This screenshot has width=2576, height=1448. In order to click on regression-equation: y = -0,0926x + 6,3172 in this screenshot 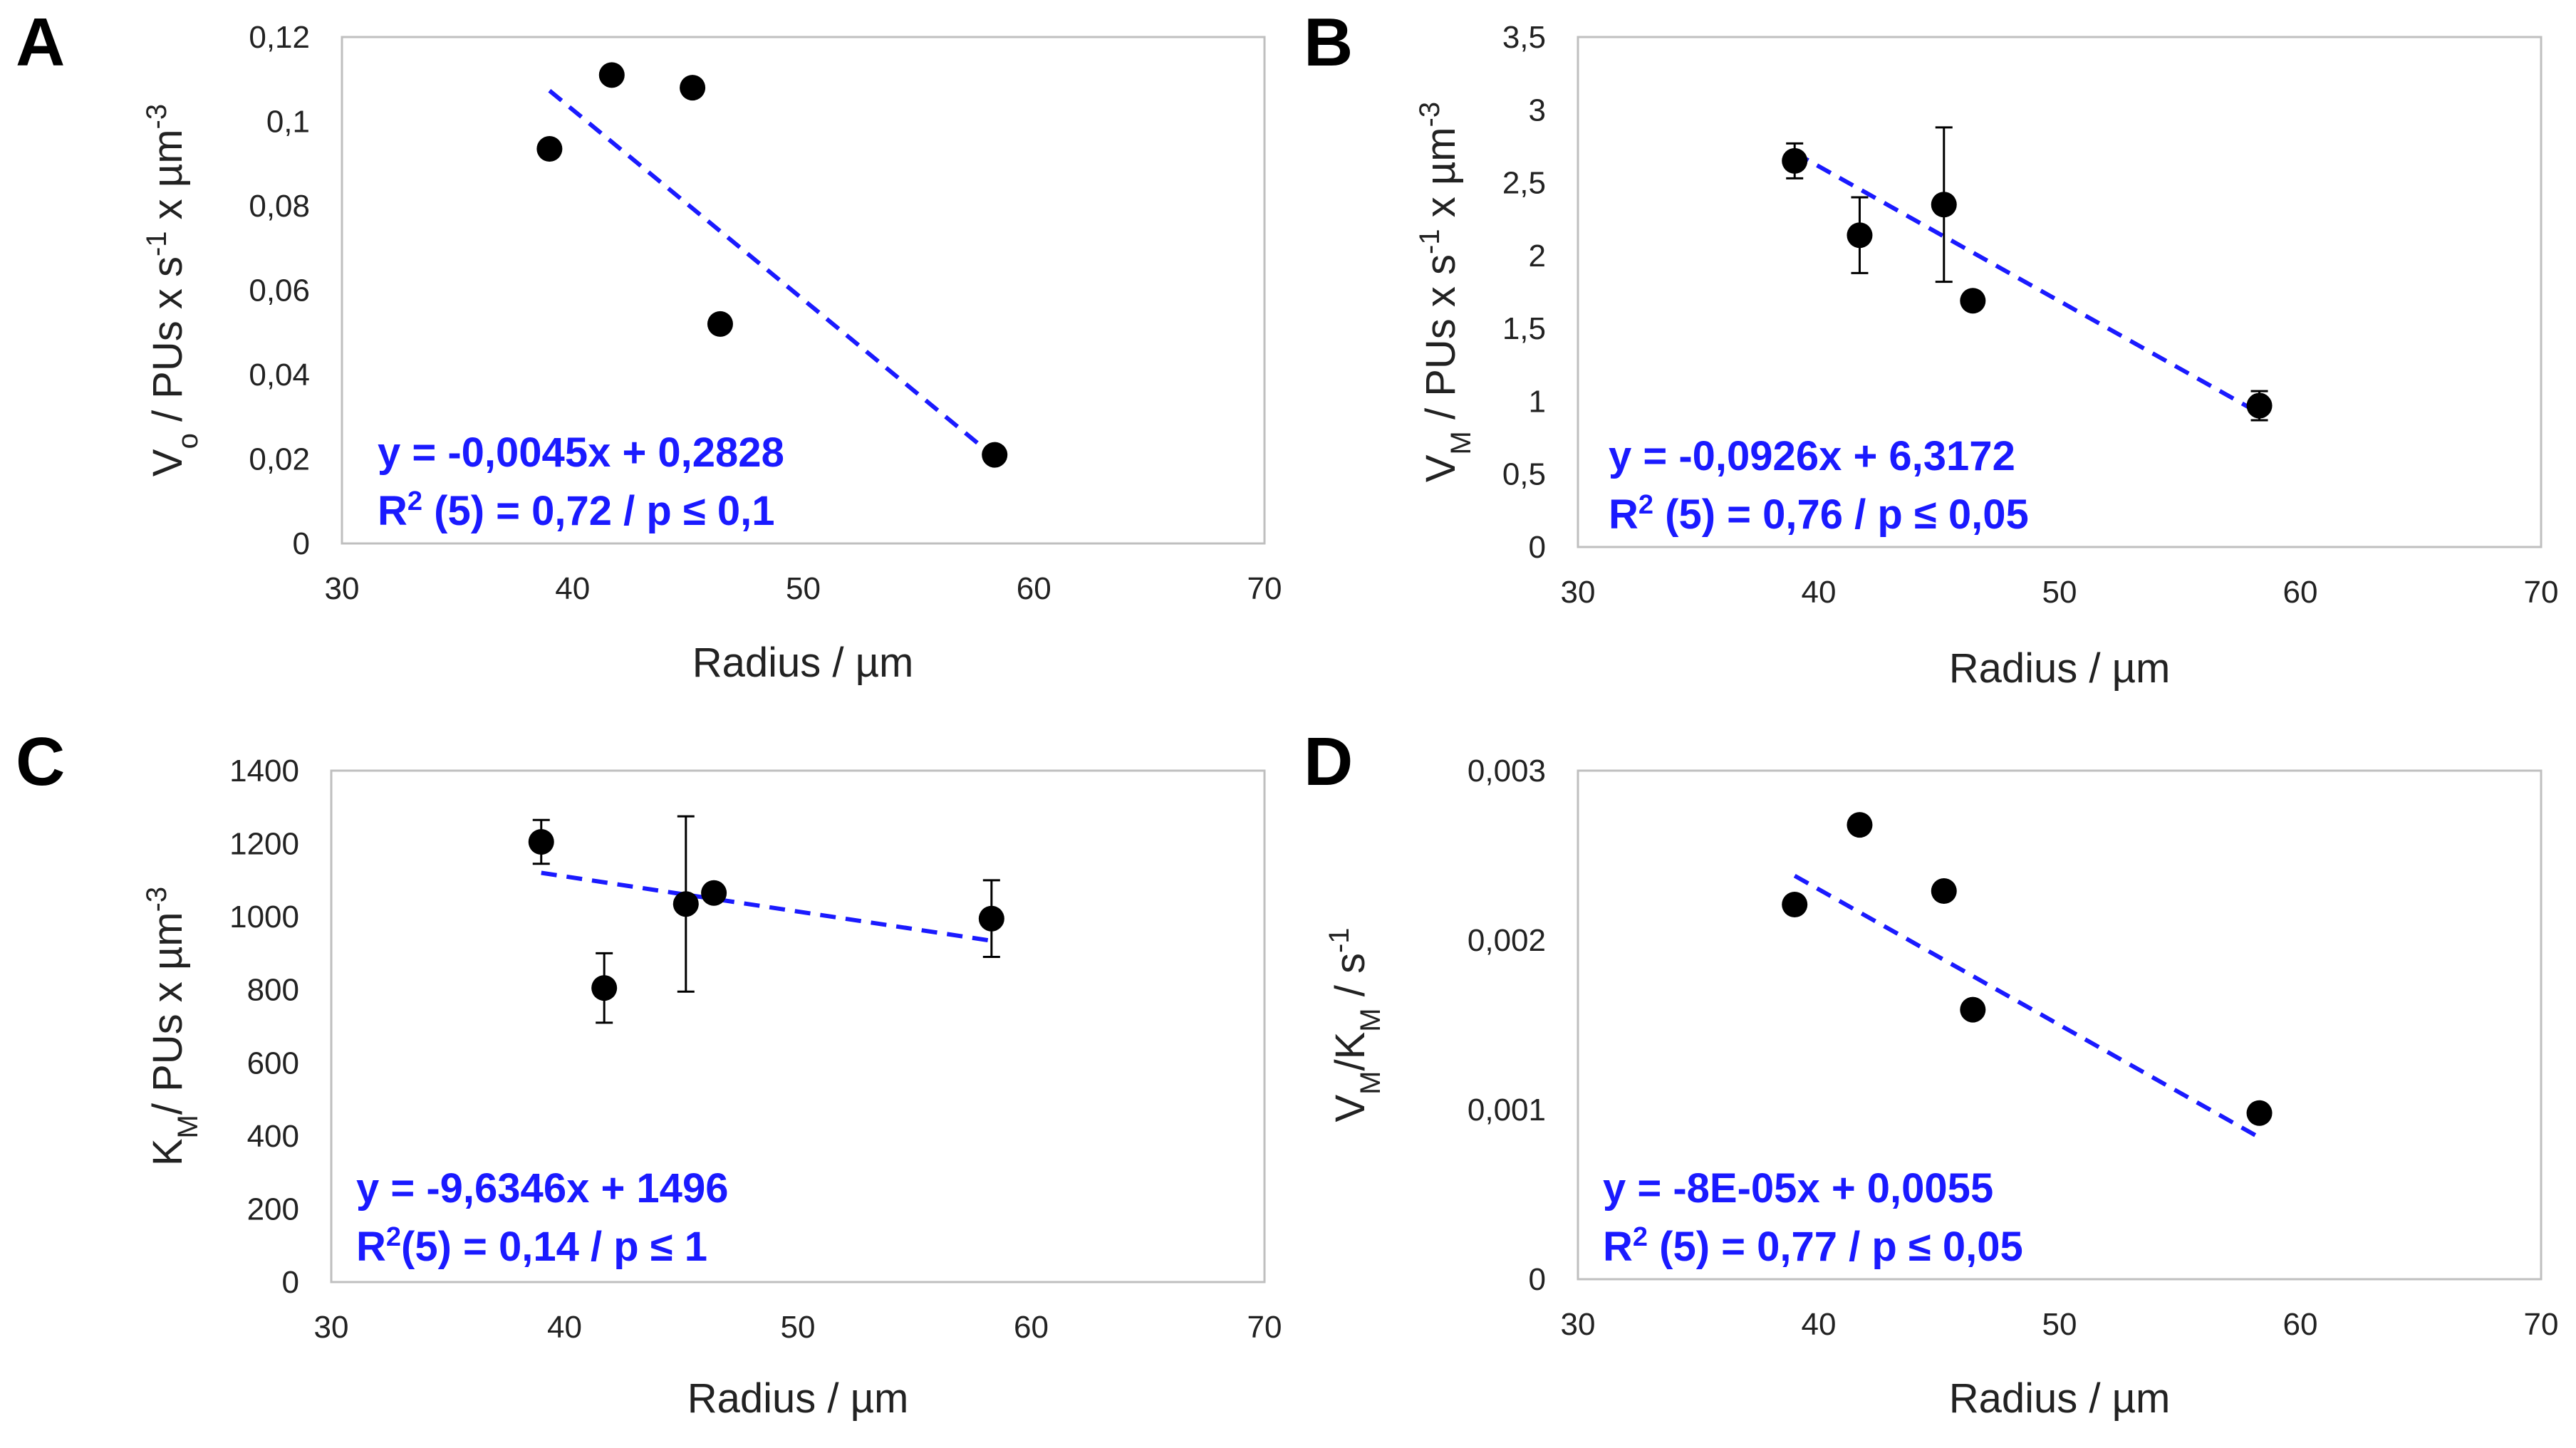, I will do `click(1812, 456)`.